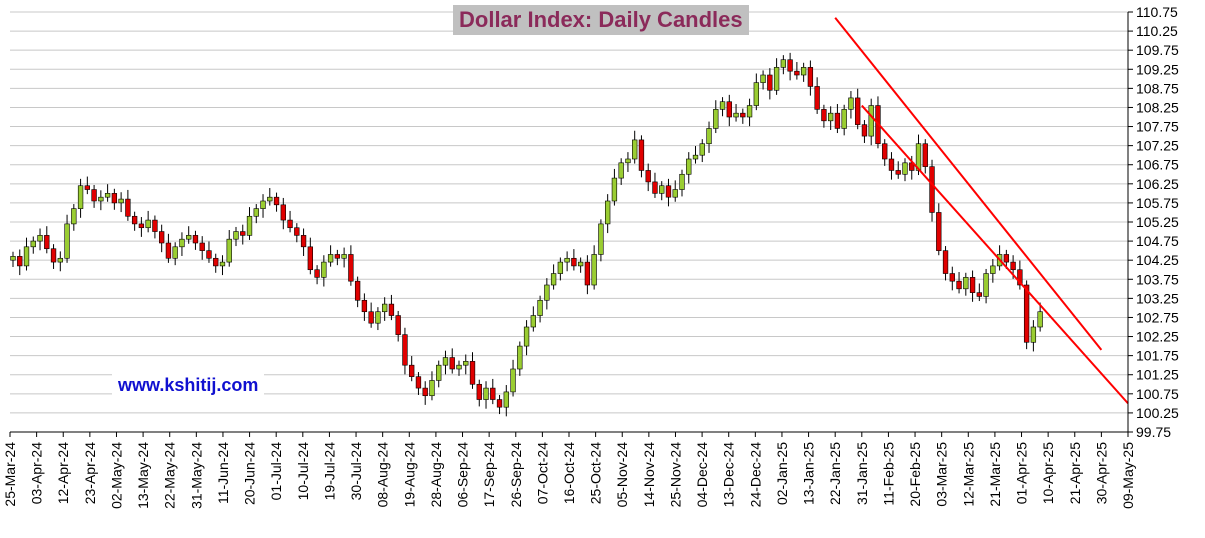  Describe the element at coordinates (1157, 260) in the screenshot. I see `y-tick-label: 104.25` at that location.